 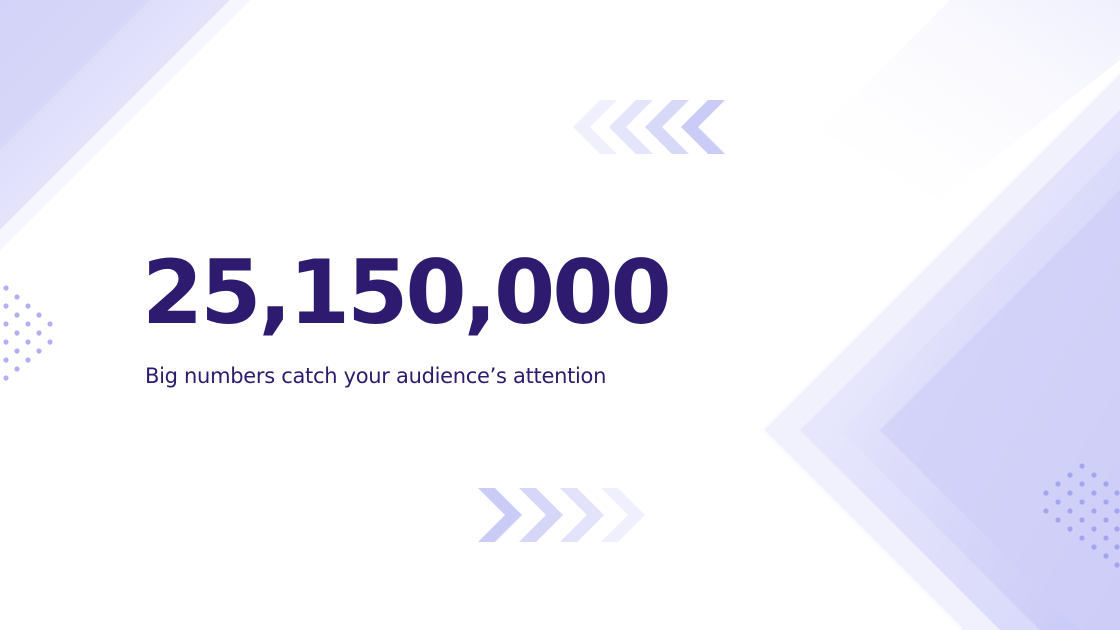 What do you see at coordinates (125, 125) in the screenshot?
I see `top-left-shape` at bounding box center [125, 125].